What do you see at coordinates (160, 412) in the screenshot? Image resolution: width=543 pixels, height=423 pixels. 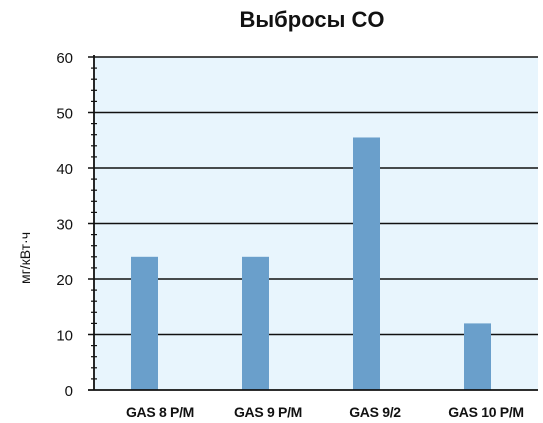 I see `x-tick-label-1: GAS 8 P/M` at bounding box center [160, 412].